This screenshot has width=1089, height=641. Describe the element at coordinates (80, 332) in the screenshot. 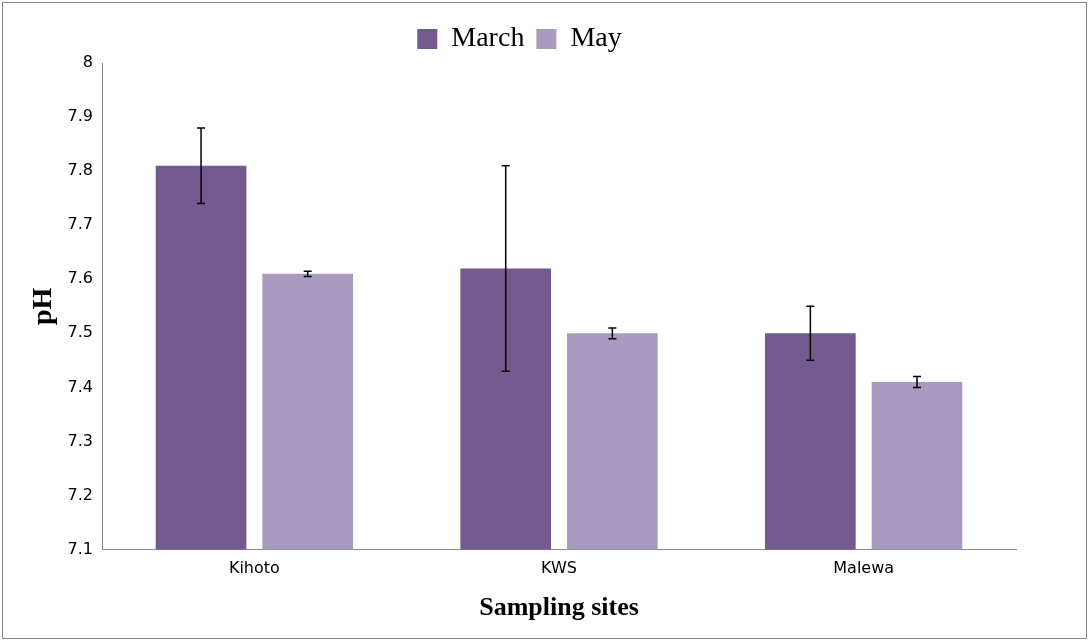

I see `y-tick-label: 7.5` at that location.